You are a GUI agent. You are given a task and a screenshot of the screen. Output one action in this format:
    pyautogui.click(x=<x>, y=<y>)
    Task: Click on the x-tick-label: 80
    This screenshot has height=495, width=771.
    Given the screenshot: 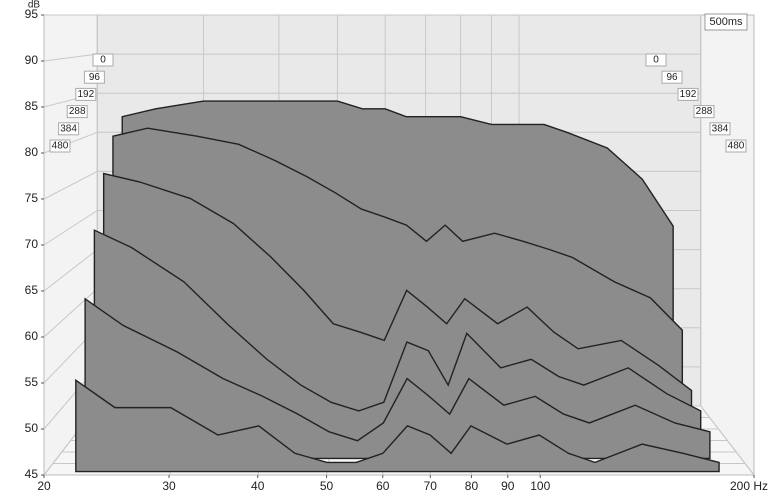 What is the action you would take?
    pyautogui.click(x=472, y=486)
    